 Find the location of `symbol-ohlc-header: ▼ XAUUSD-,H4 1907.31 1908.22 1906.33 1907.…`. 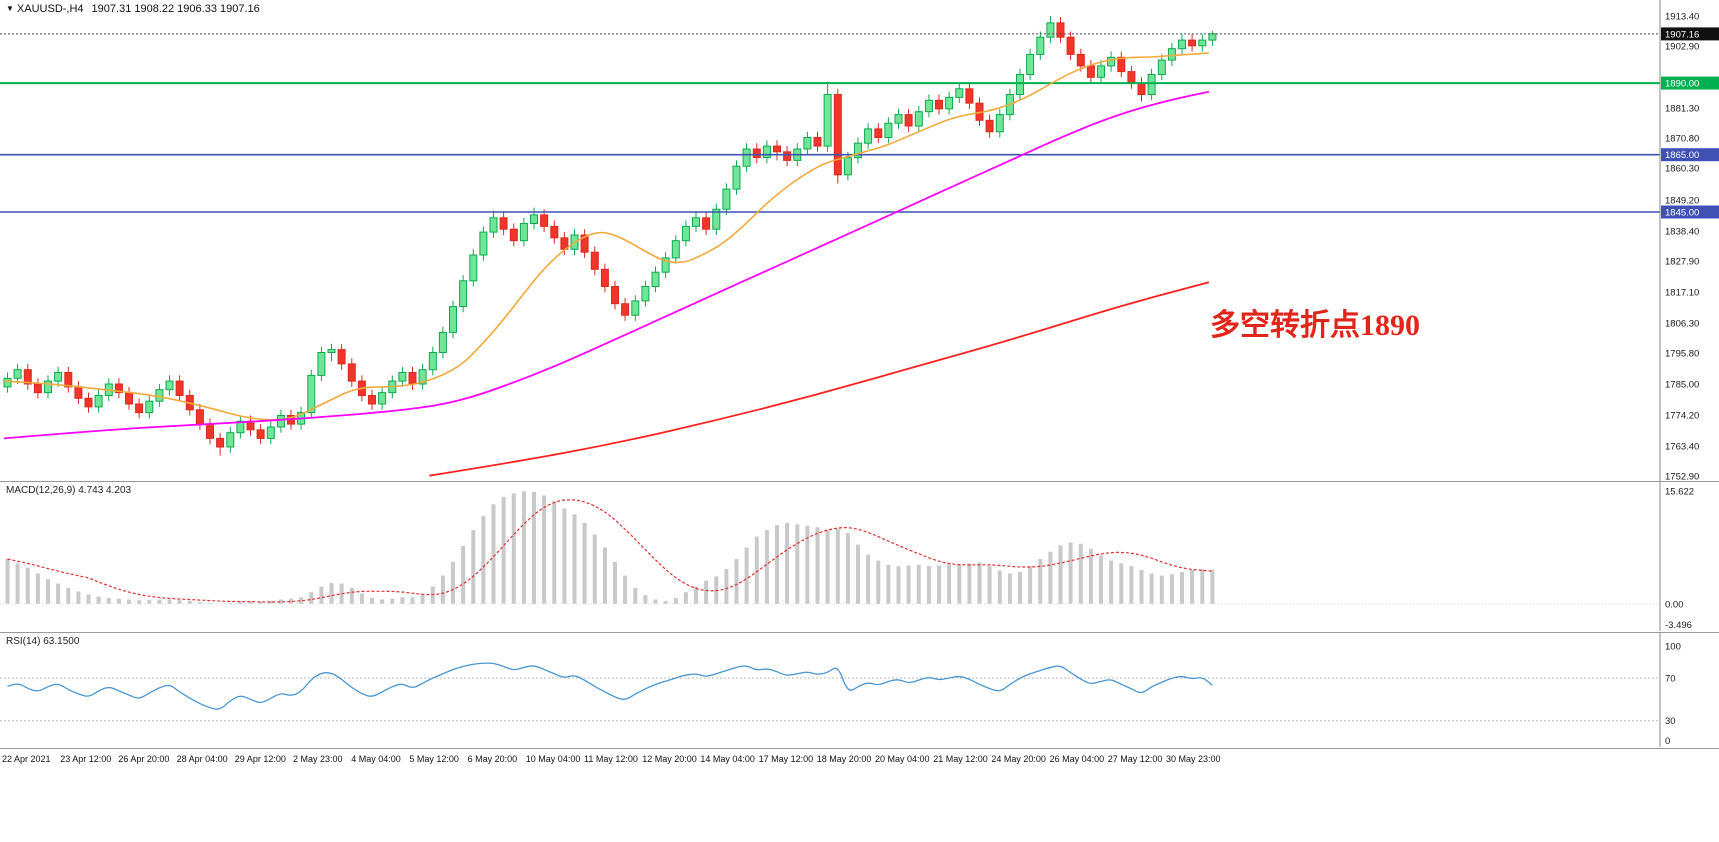

symbol-ohlc-header: ▼ XAUUSD-,H4 1907.31 1908.22 1906.33 1907.… is located at coordinates (133, 9).